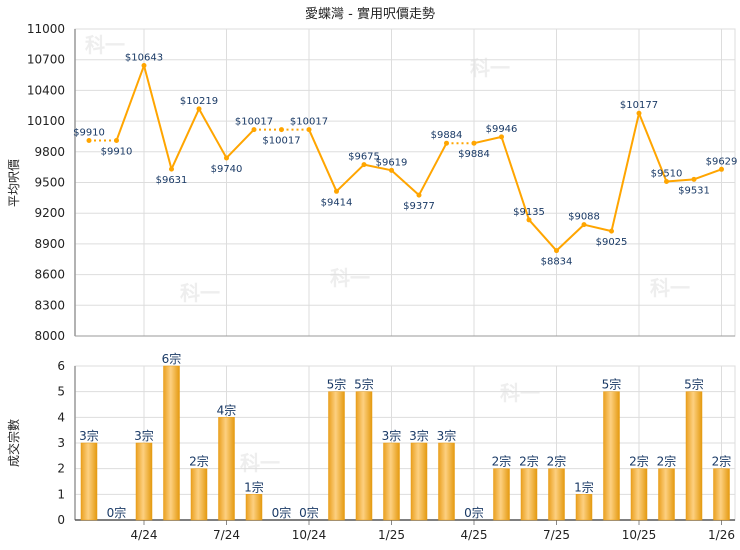 The width and height of the screenshot is (740, 550). Describe the element at coordinates (49, 213) in the screenshot. I see `y-tick-label: 9200` at that location.